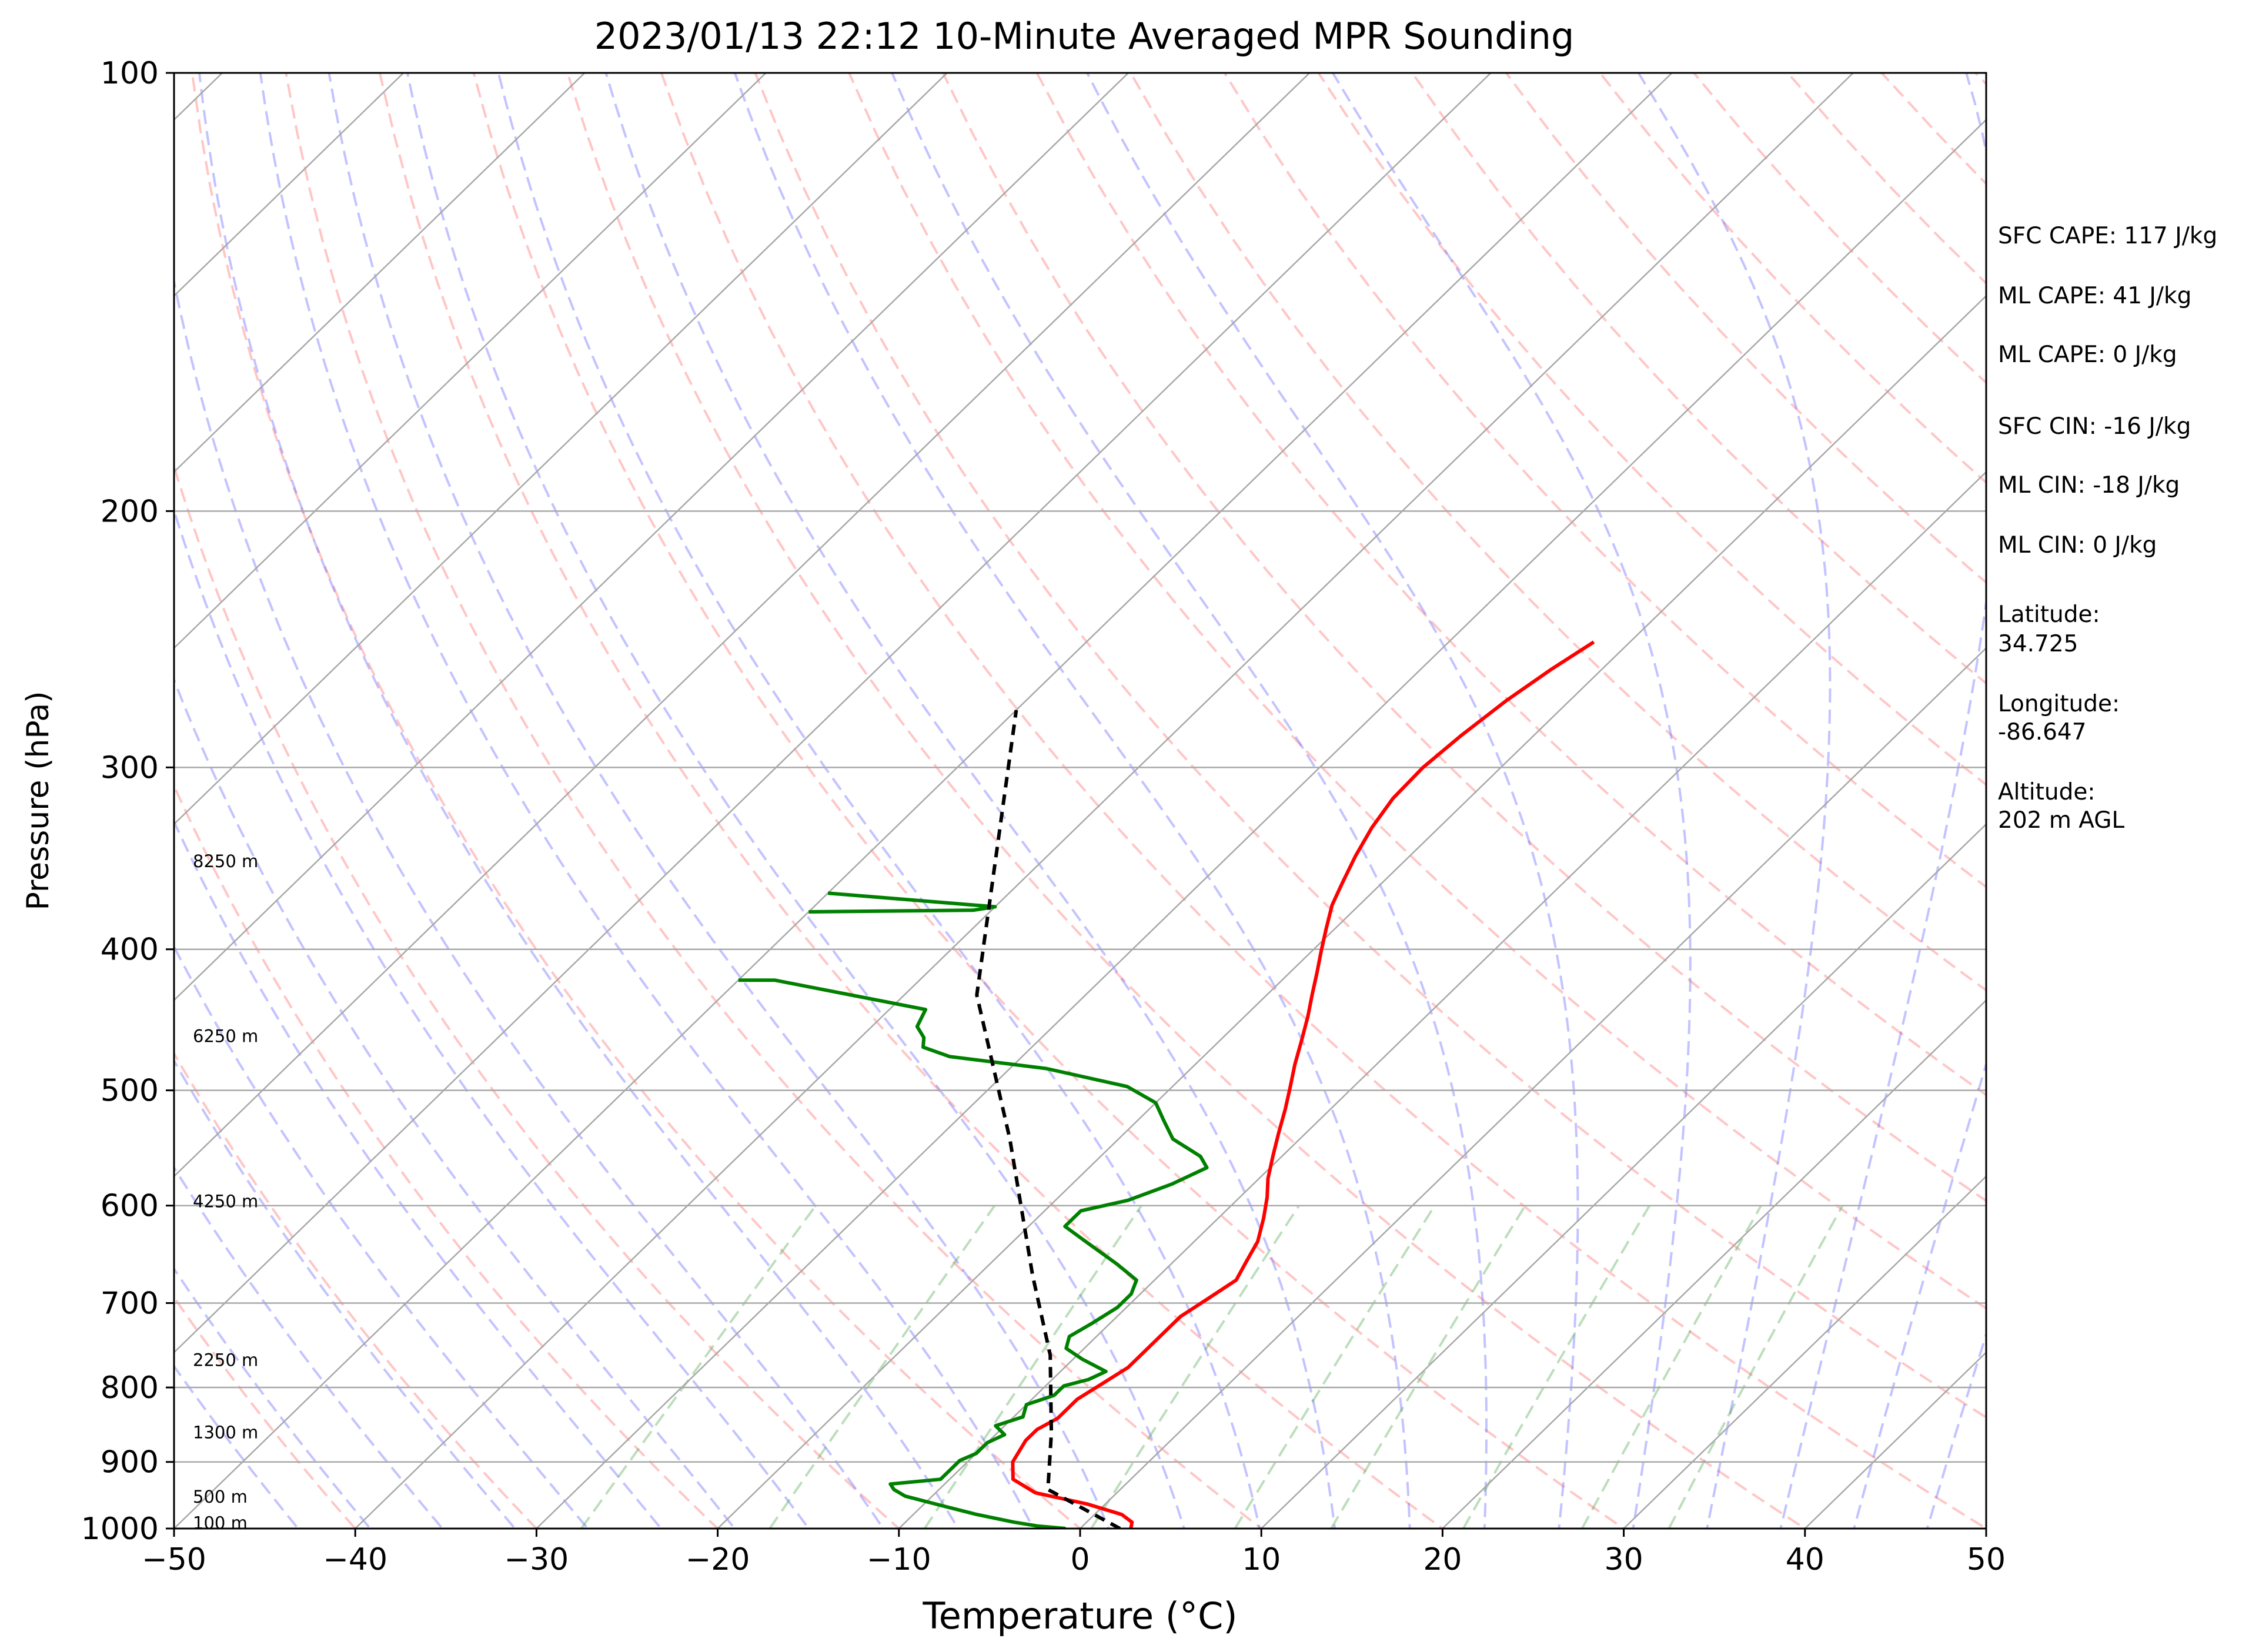  I want to click on y-tick-label: 900, so click(130, 1463).